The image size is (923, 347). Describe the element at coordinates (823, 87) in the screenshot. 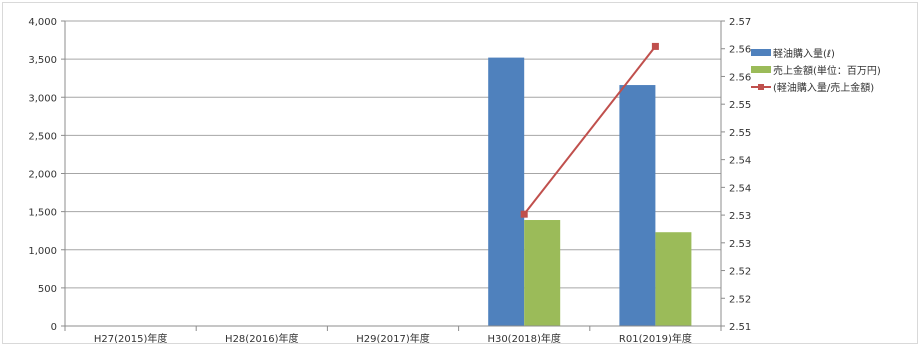

I see `legend-label: (軽油購入量/売上金額)` at that location.